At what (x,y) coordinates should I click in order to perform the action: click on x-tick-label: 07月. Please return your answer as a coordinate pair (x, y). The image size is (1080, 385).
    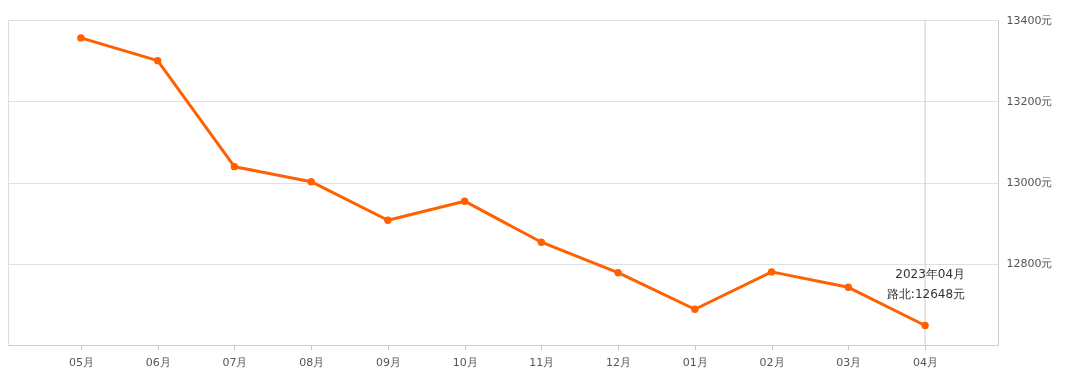
    Looking at the image, I should click on (235, 362).